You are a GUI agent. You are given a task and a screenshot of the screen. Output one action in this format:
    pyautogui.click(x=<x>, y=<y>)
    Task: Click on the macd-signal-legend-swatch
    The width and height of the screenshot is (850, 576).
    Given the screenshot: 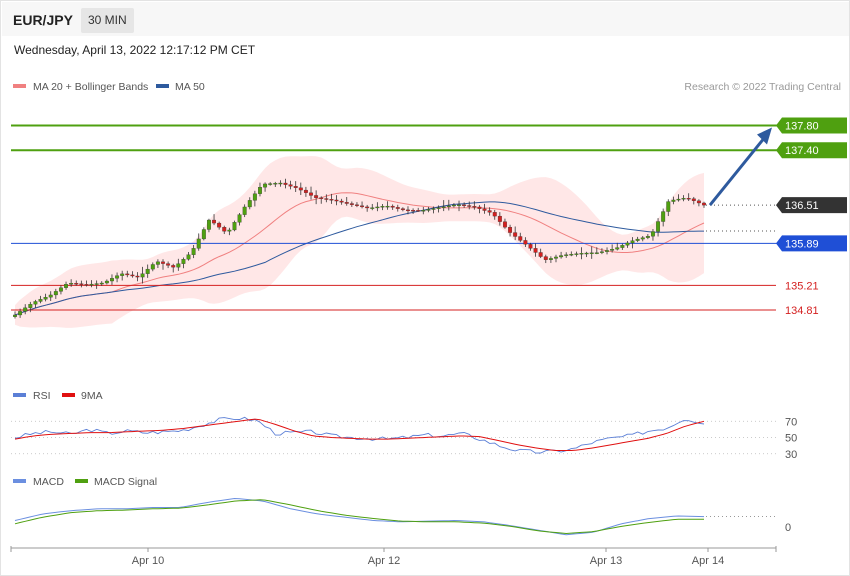 What is the action you would take?
    pyautogui.click(x=81, y=481)
    